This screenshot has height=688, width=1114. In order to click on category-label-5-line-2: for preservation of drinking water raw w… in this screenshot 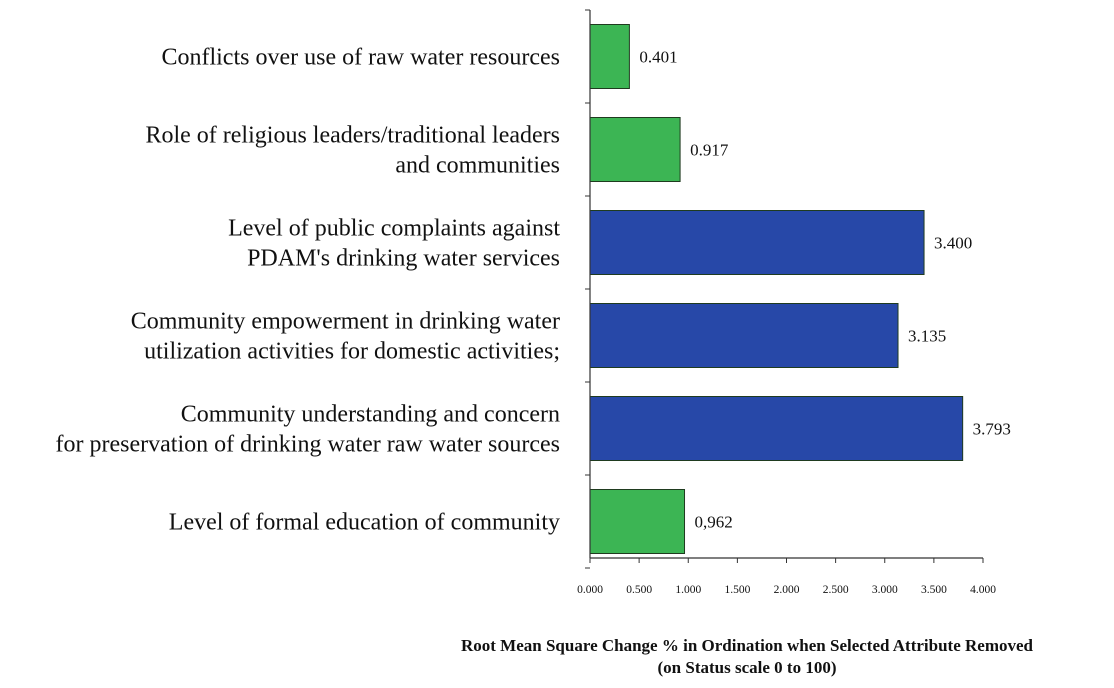, I will do `click(308, 445)`.